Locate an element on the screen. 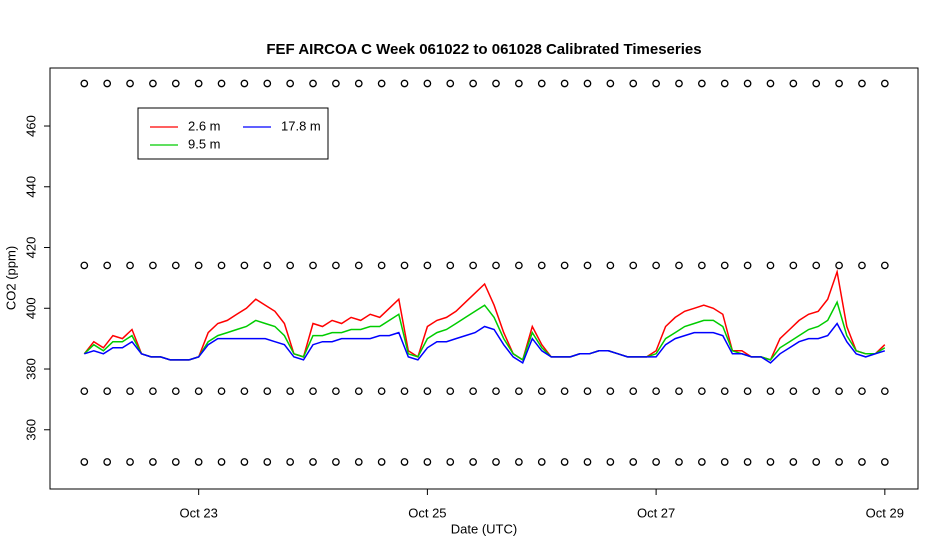  legend-box is located at coordinates (233, 133).